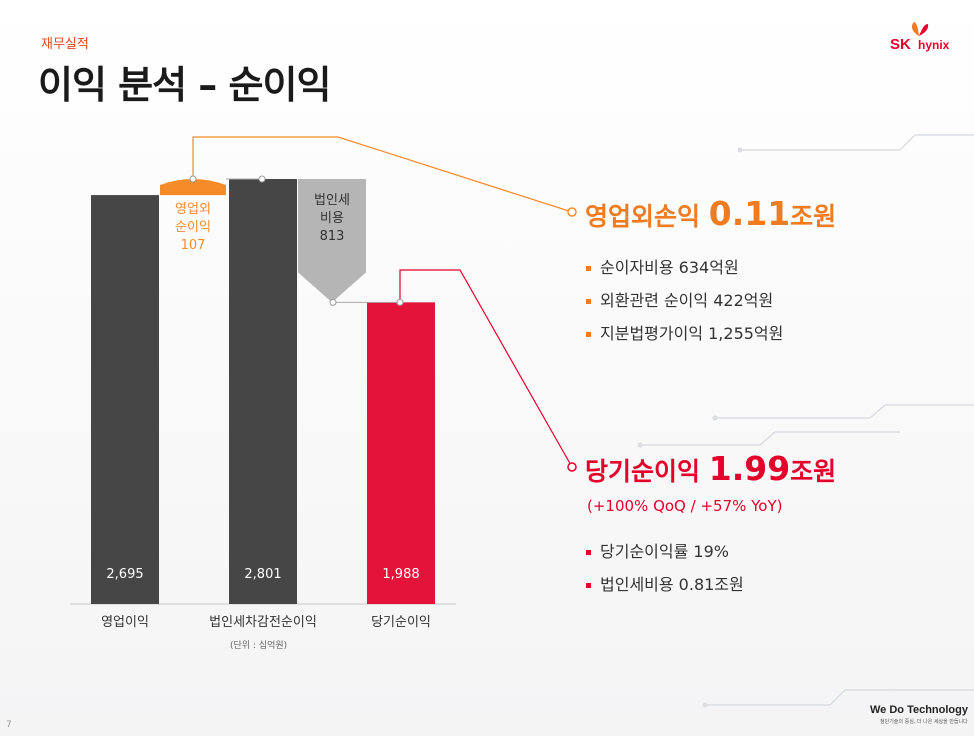 The width and height of the screenshot is (974, 736). I want to click on tax-expense-bar, so click(332, 241).